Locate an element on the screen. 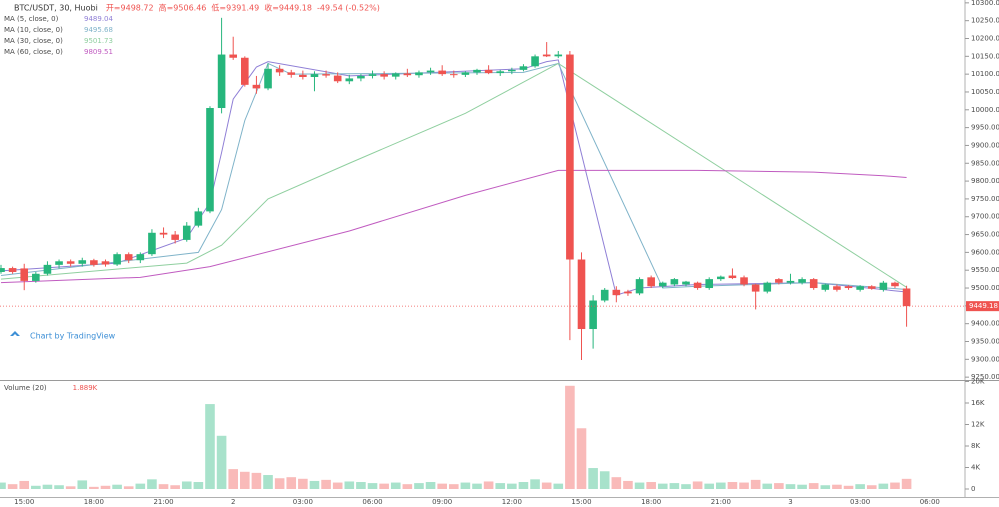 Image resolution: width=999 pixels, height=507 pixels. legend-value: 9809.51 is located at coordinates (98, 52).